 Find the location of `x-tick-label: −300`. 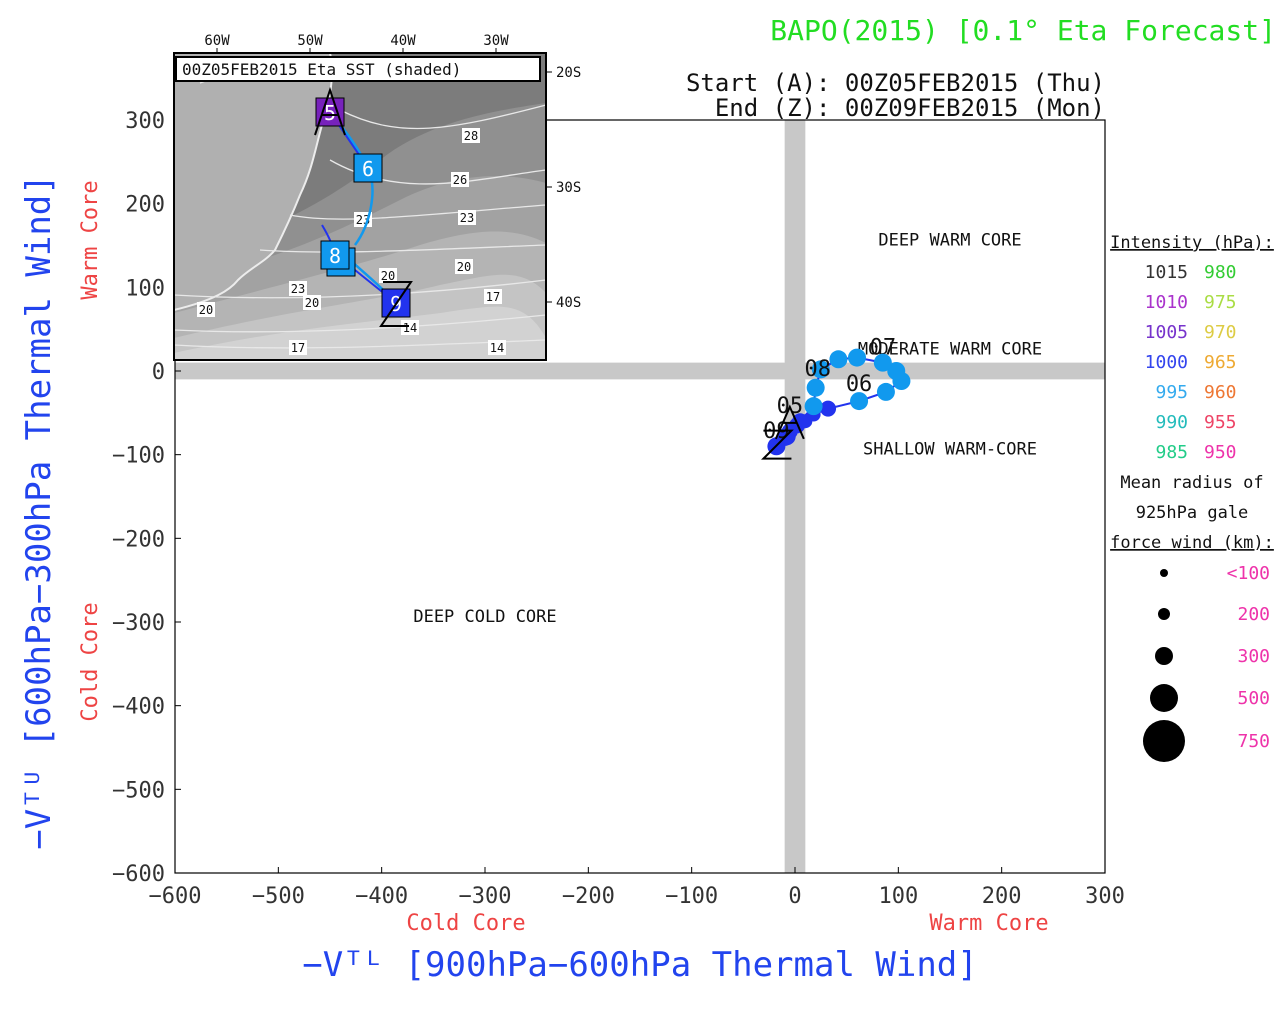

x-tick-label: −300 is located at coordinates (485, 896).